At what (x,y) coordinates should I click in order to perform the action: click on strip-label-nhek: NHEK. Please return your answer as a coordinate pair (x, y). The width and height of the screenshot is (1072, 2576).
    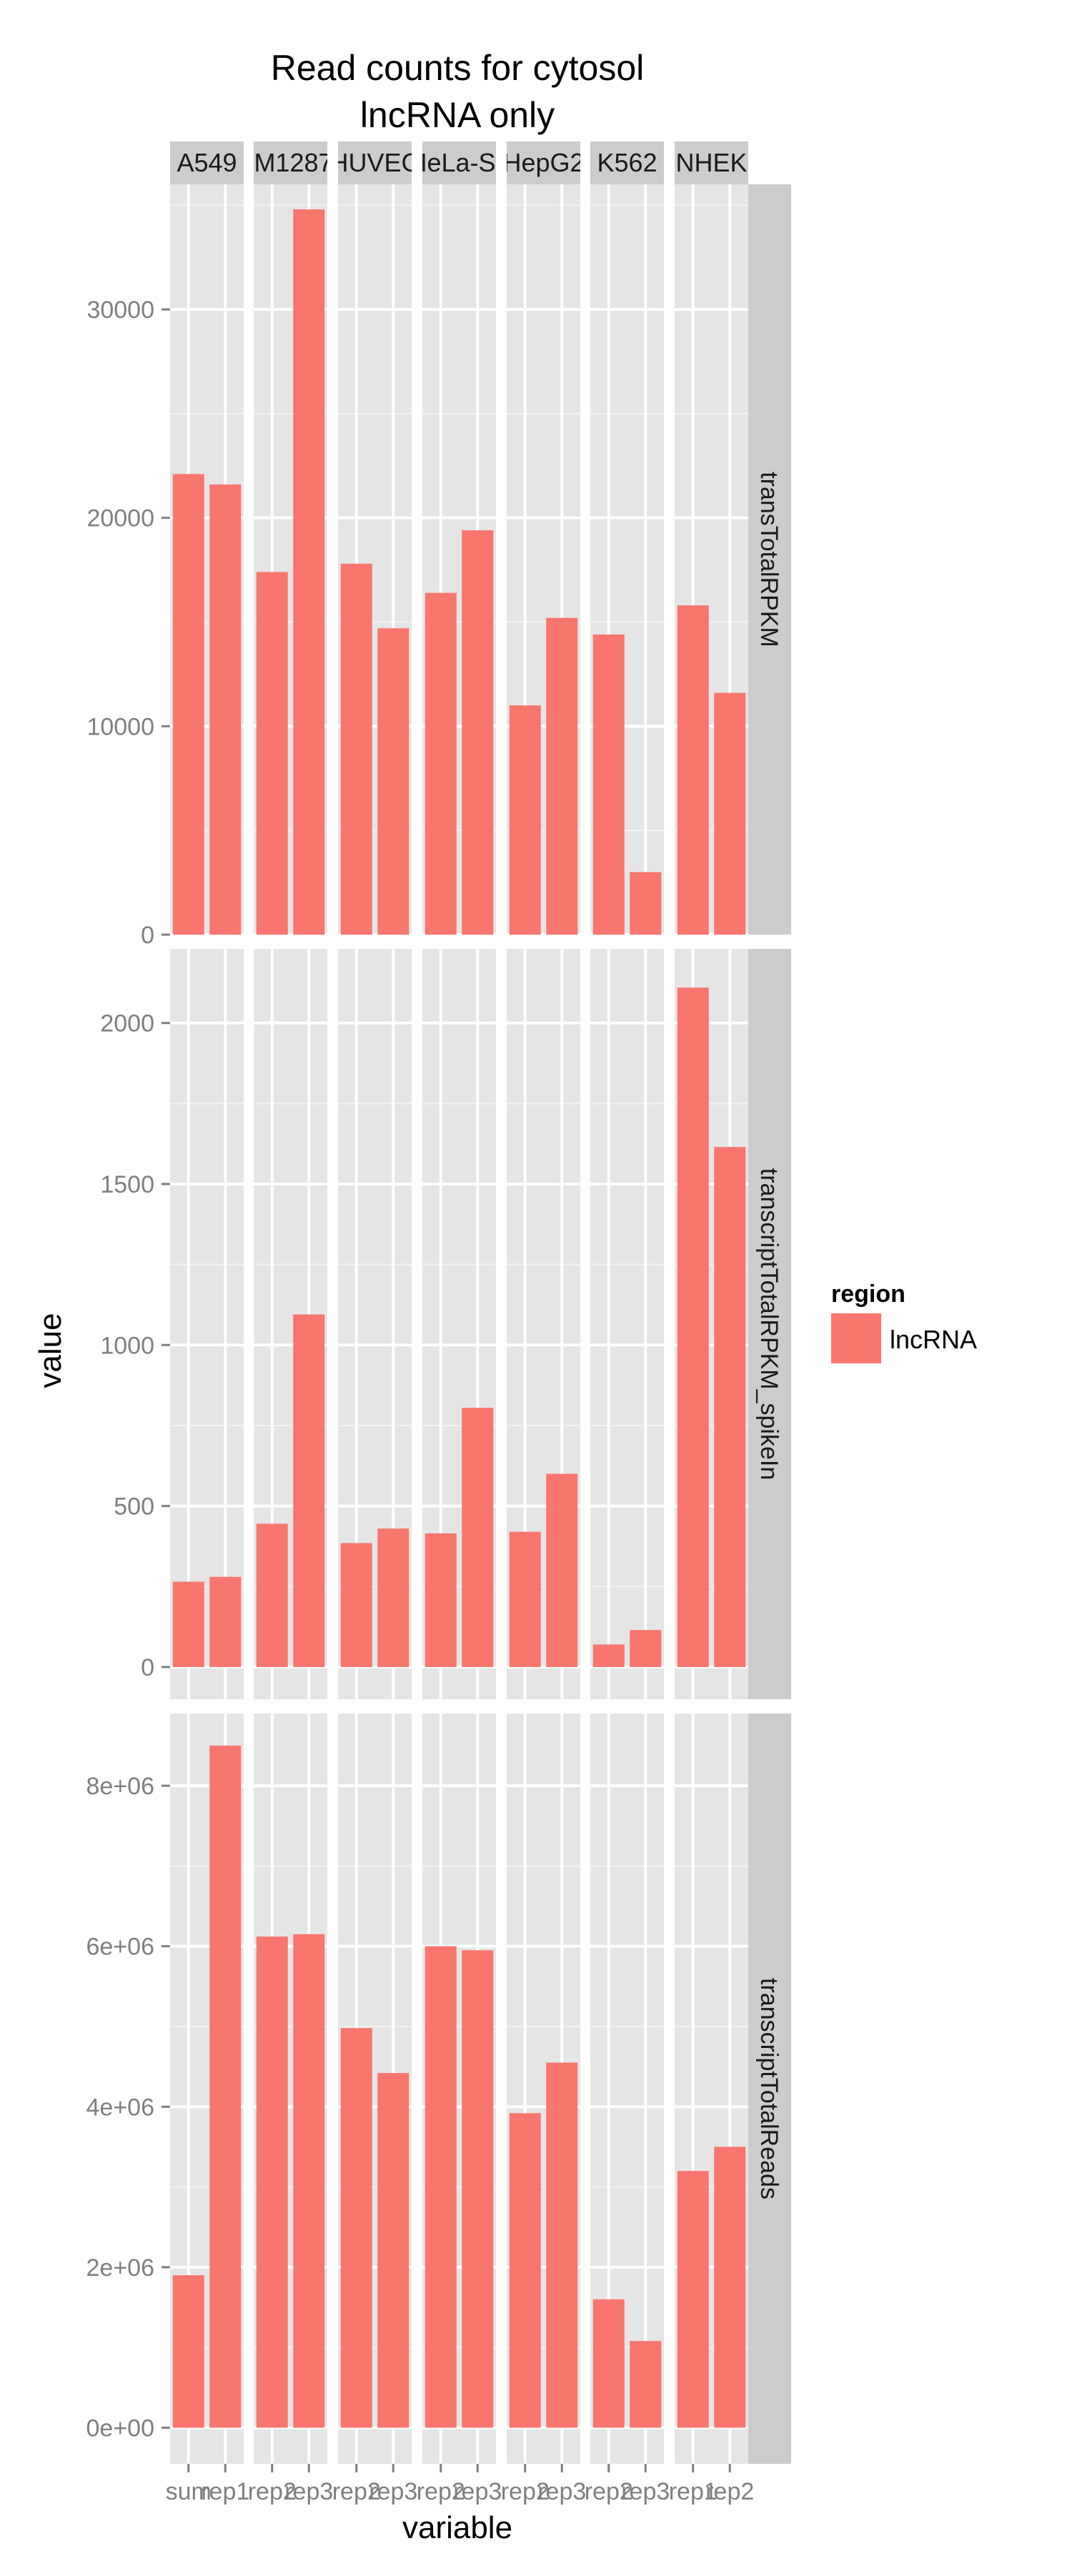
    Looking at the image, I should click on (711, 162).